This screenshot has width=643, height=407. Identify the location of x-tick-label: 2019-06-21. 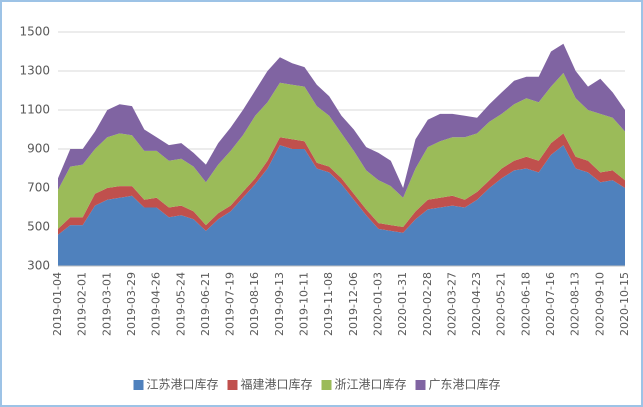
(205, 304).